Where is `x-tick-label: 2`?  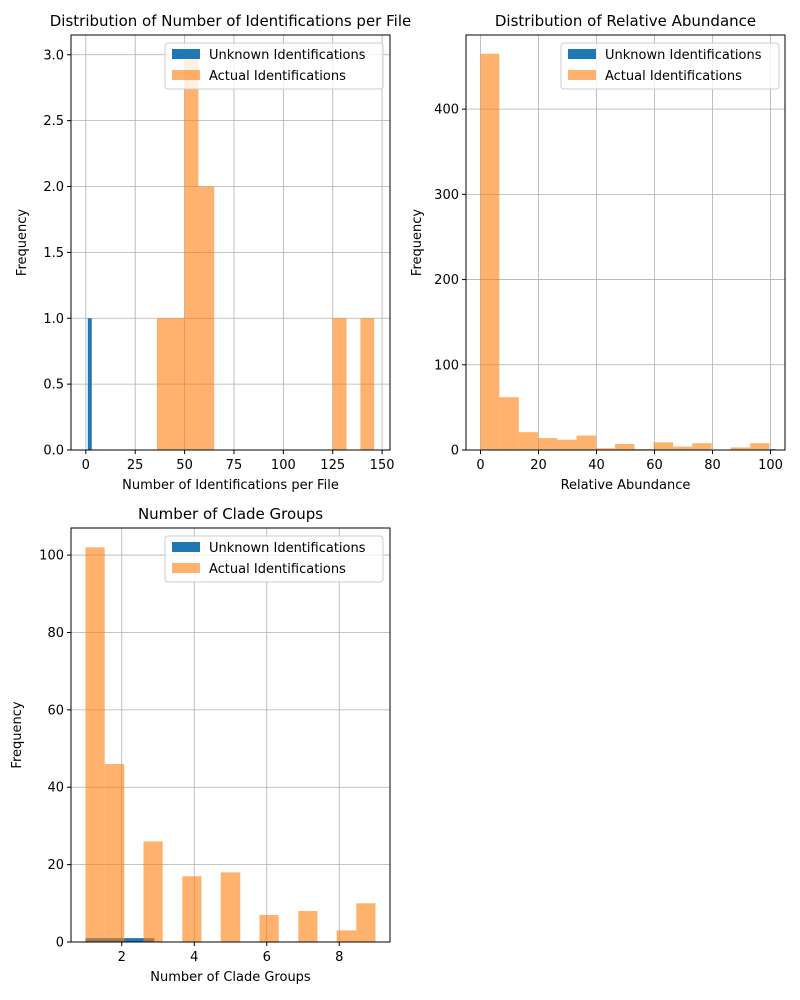
x-tick-label: 2 is located at coordinates (122, 957).